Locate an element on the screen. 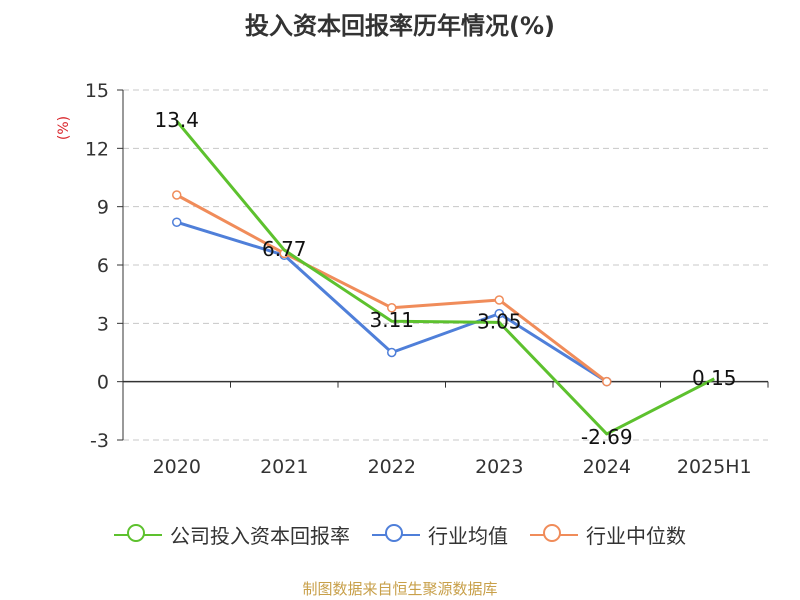 Image resolution: width=800 pixels, height=600 pixels. data-label: 13.4 is located at coordinates (176, 120).